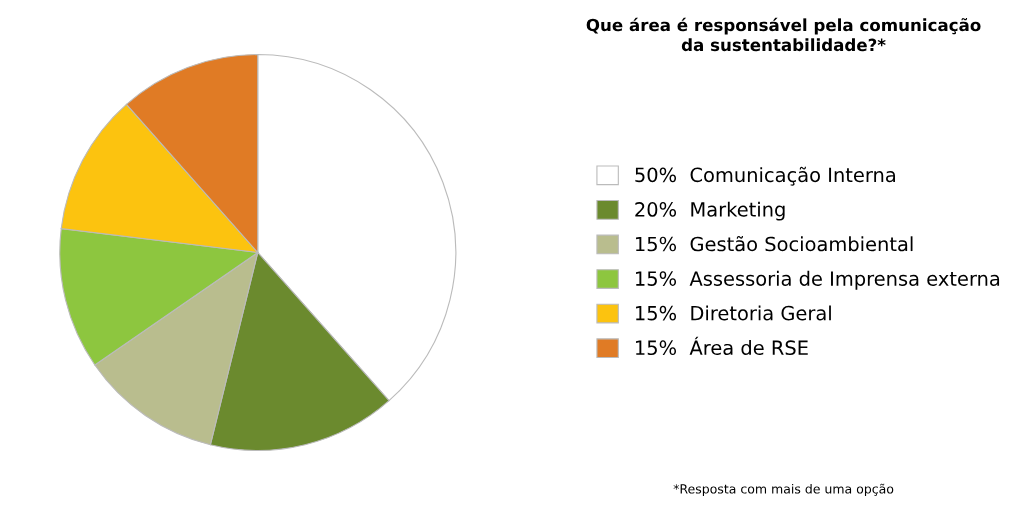  What do you see at coordinates (818, 280) in the screenshot?
I see `legend-label: 15% Assessoria de Imprensa externa` at bounding box center [818, 280].